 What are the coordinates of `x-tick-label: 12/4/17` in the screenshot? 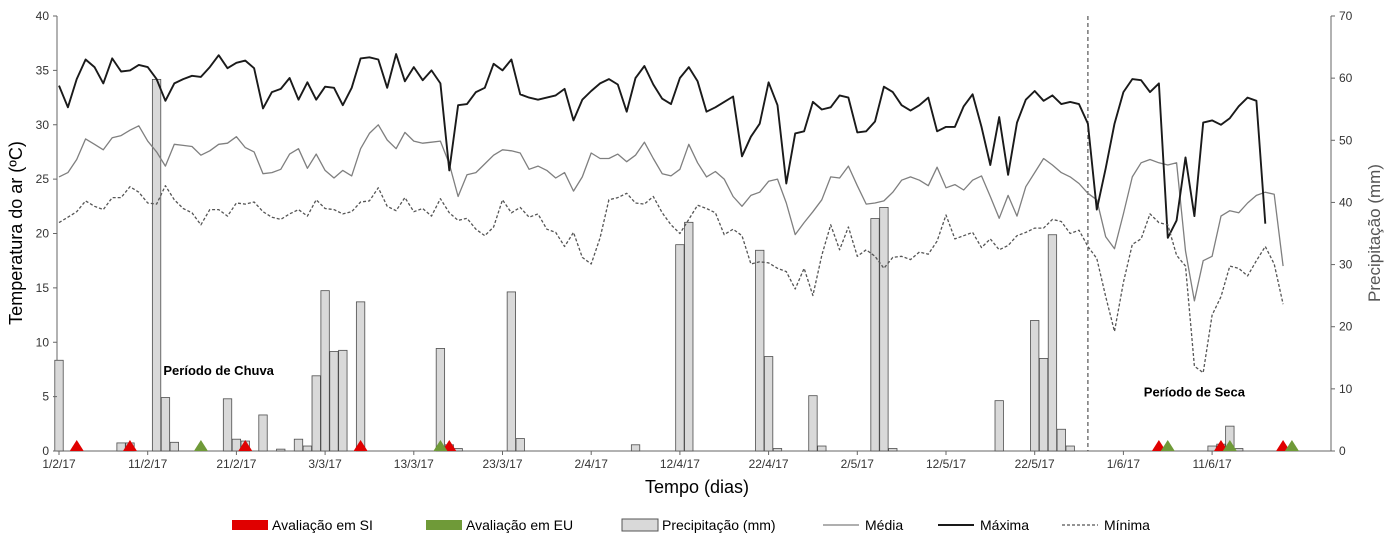 It's located at (680, 464).